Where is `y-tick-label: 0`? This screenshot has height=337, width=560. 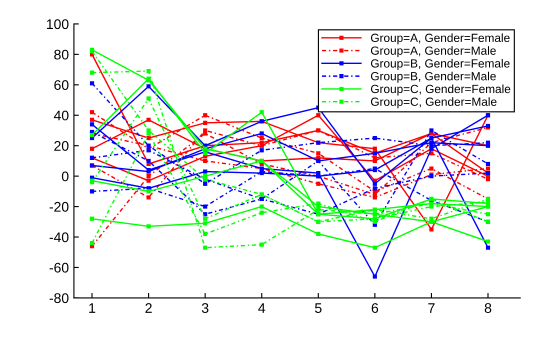
y-tick-label: 0 is located at coordinates (65, 176).